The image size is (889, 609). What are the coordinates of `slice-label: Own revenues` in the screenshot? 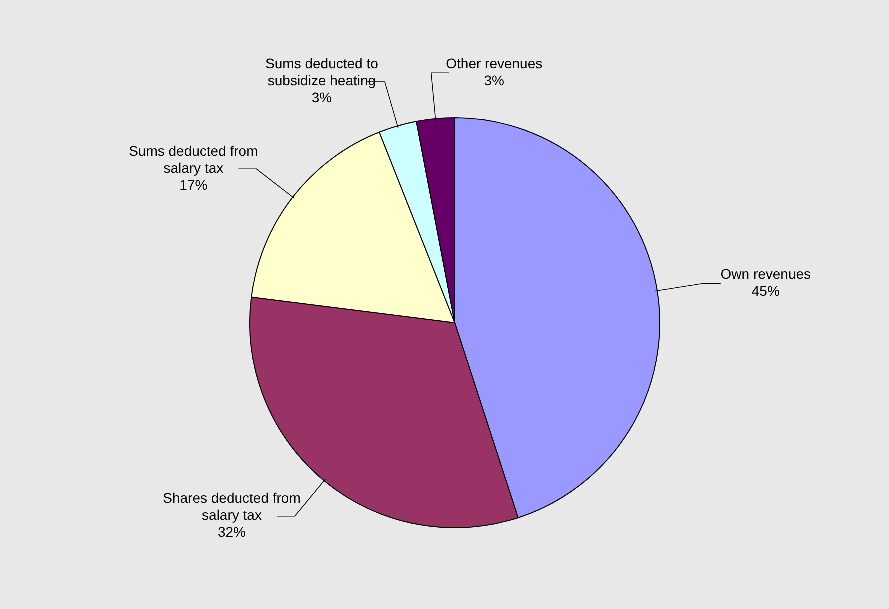 It's located at (766, 274).